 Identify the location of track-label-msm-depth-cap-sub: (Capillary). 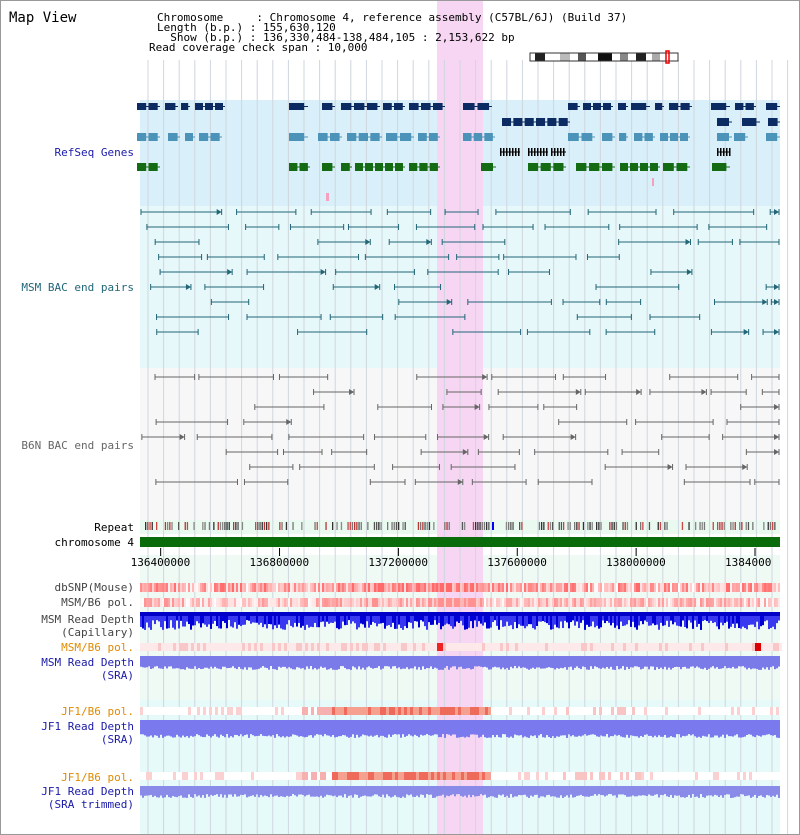
(97, 632).